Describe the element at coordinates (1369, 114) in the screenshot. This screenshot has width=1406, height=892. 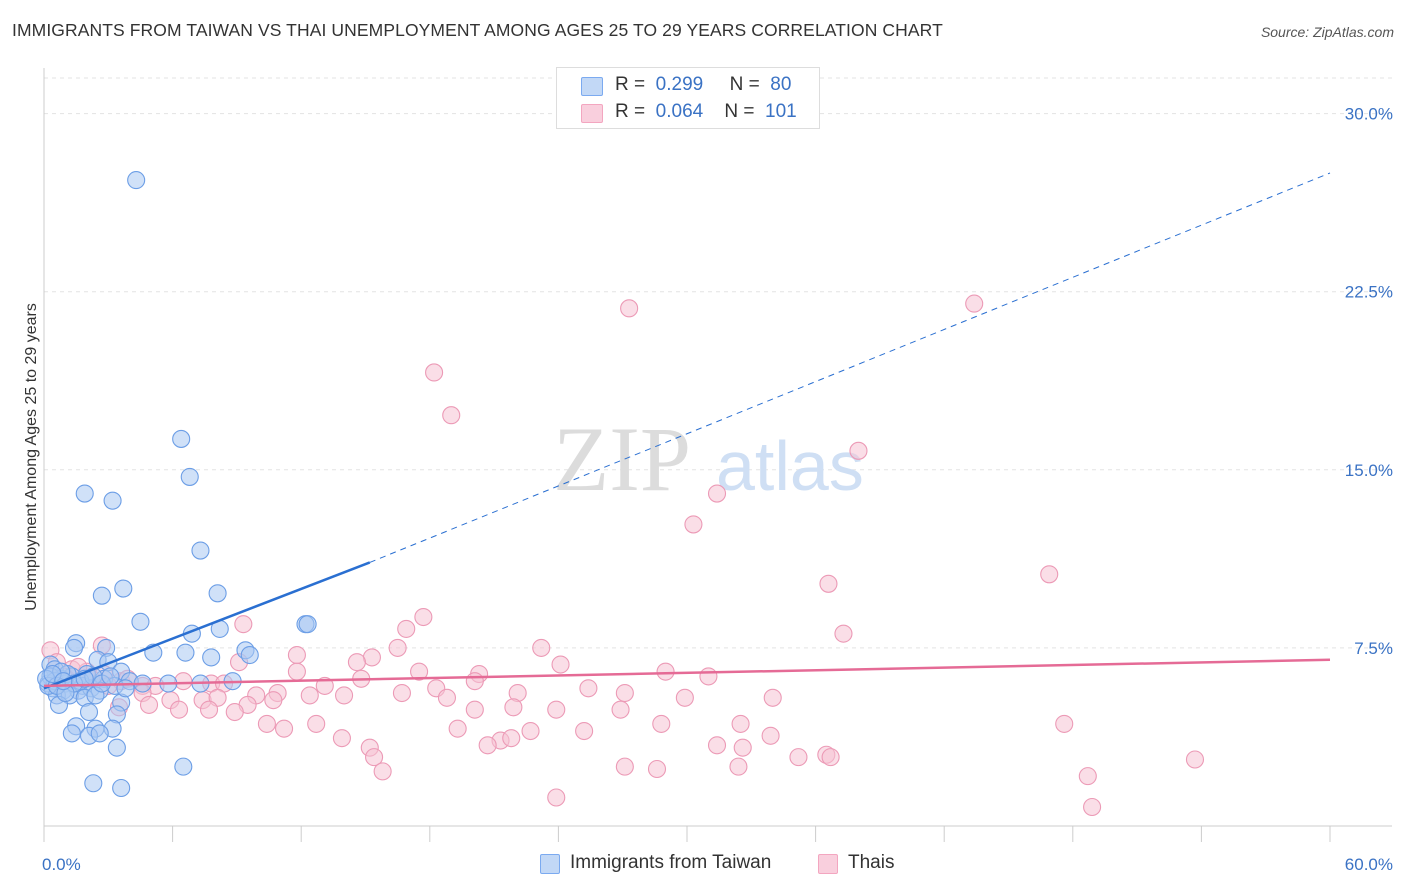
I see `y-tick-label: 30.0%` at that location.